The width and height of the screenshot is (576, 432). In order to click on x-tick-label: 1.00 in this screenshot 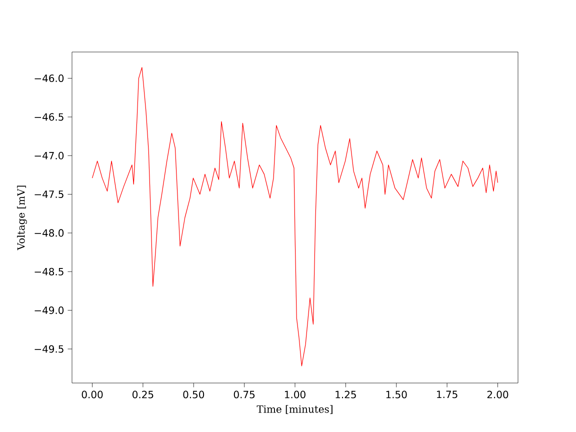, I will do `click(295, 394)`.